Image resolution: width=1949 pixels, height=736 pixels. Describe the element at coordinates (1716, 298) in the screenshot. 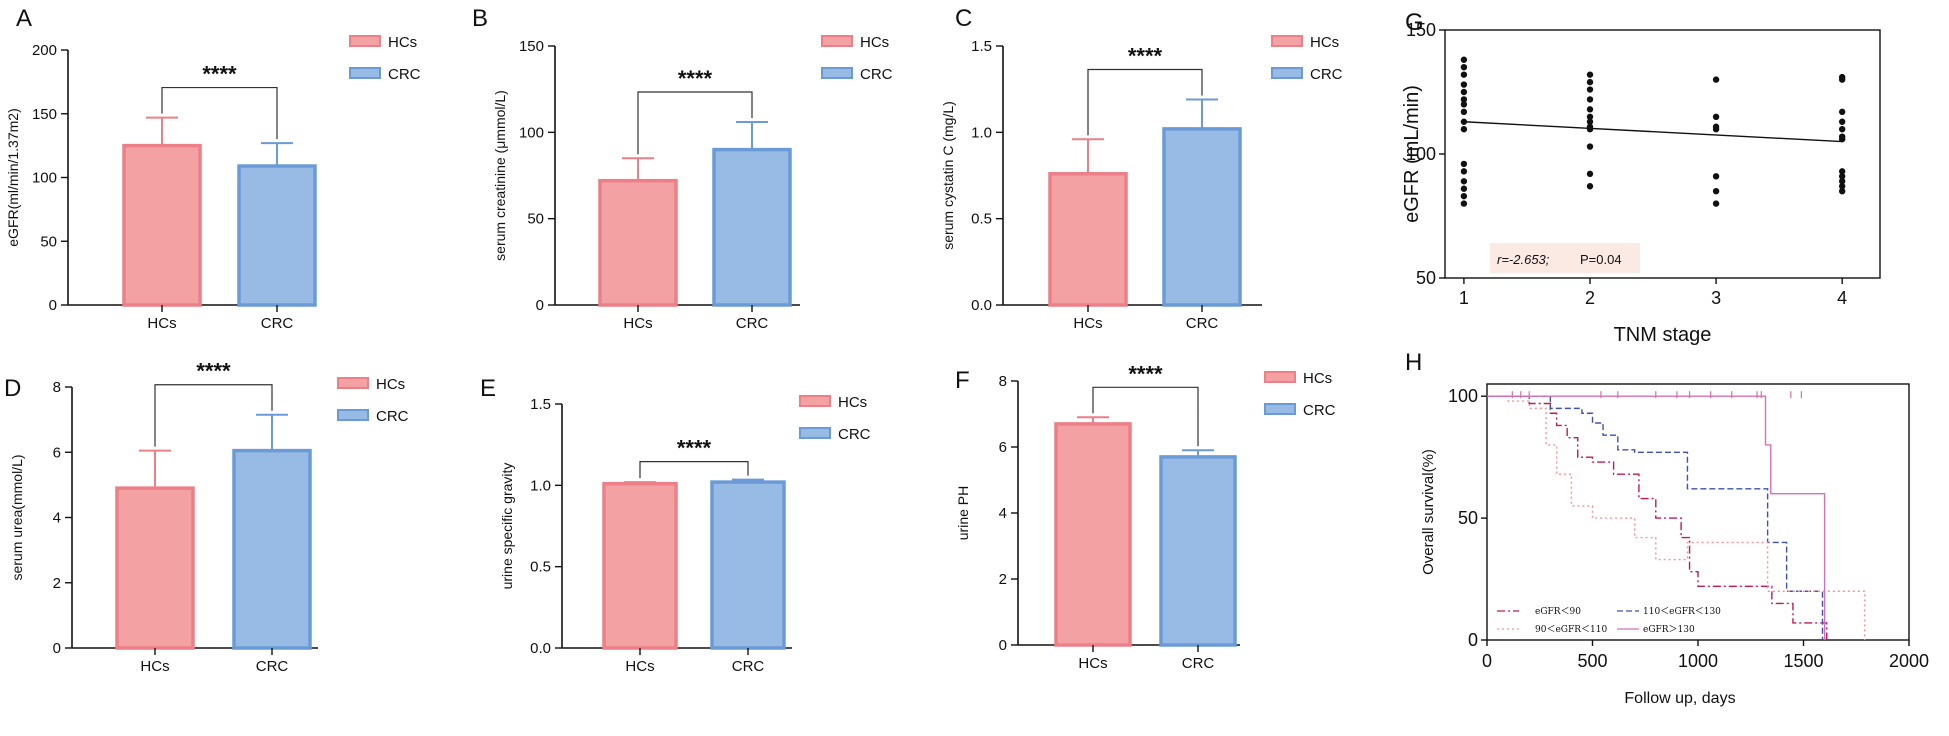

I see `x-tick-label: 3` at that location.